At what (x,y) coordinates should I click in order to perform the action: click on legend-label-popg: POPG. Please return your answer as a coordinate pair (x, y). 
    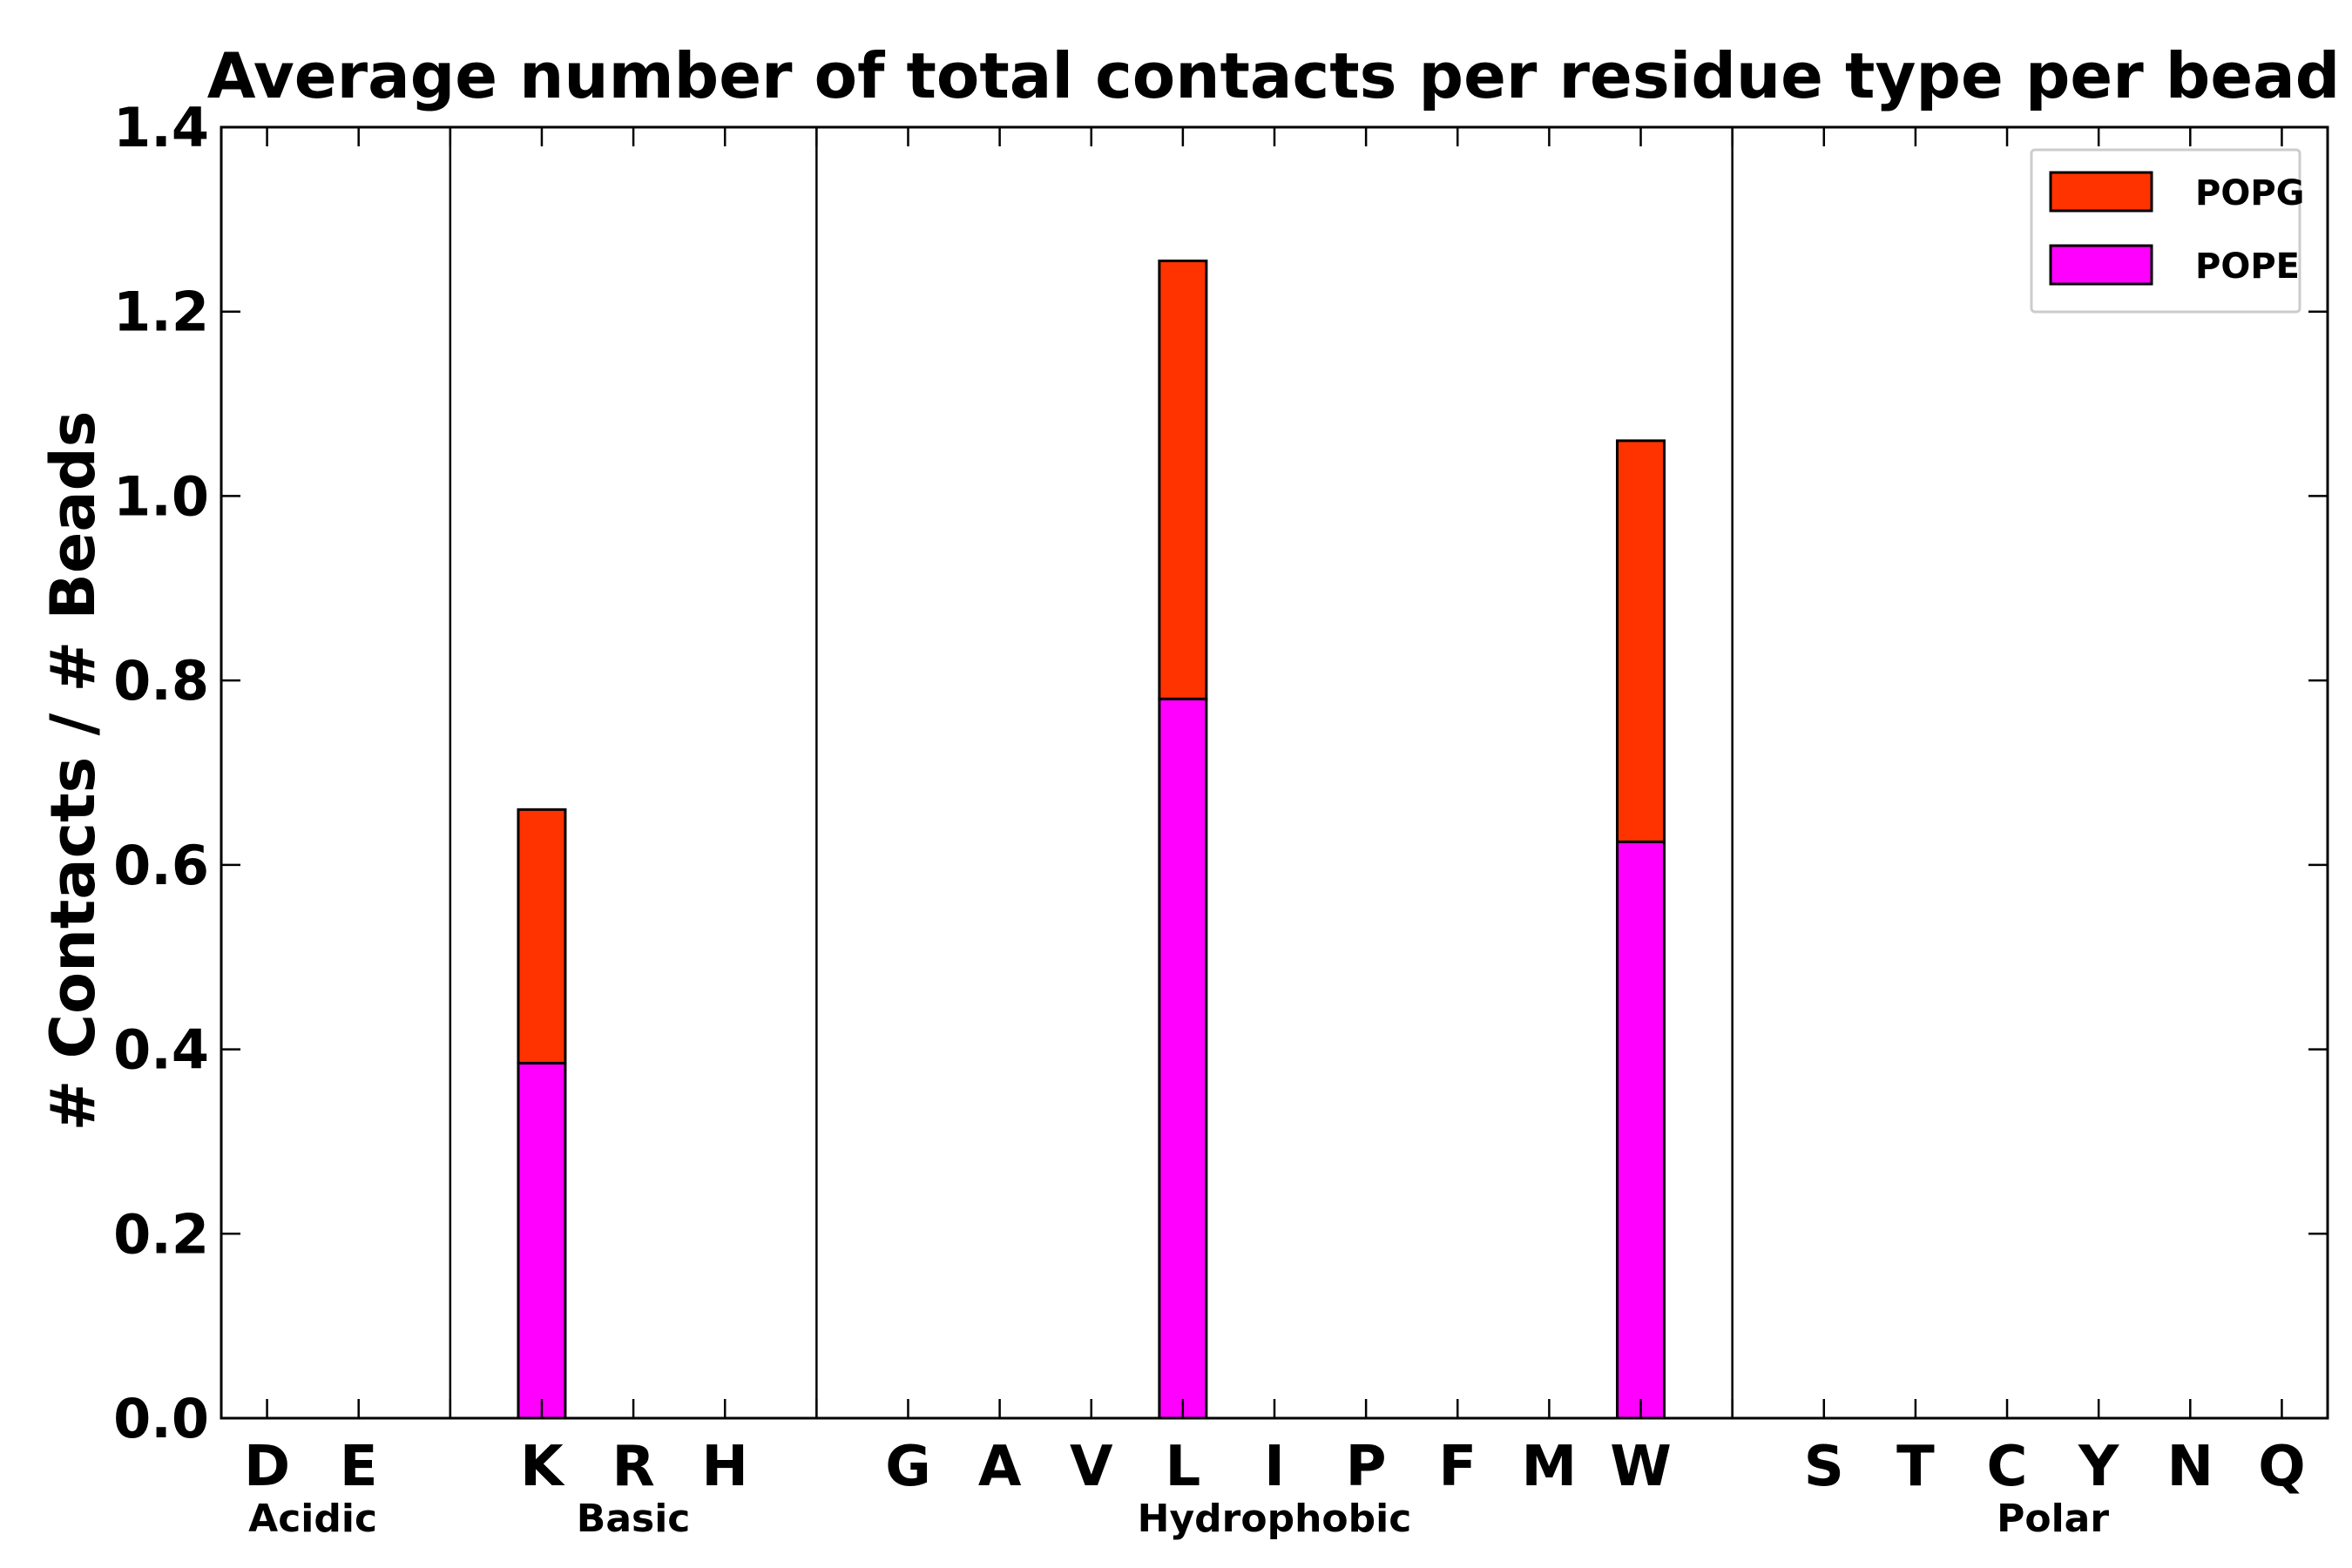
    Looking at the image, I should click on (2250, 193).